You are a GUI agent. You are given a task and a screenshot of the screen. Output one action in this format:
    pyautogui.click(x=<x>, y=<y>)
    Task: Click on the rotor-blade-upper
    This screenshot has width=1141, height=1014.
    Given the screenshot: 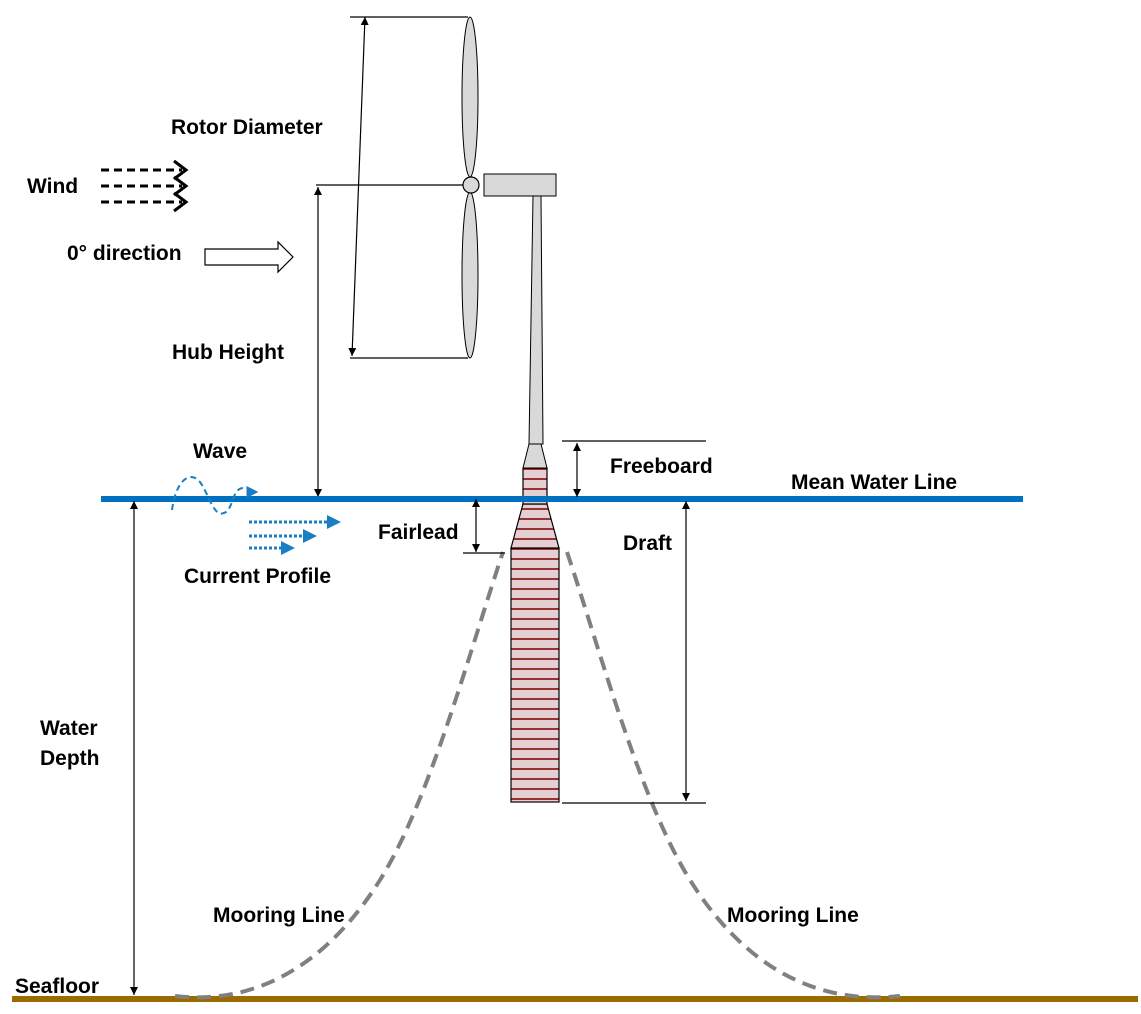 What is the action you would take?
    pyautogui.click(x=470, y=97)
    